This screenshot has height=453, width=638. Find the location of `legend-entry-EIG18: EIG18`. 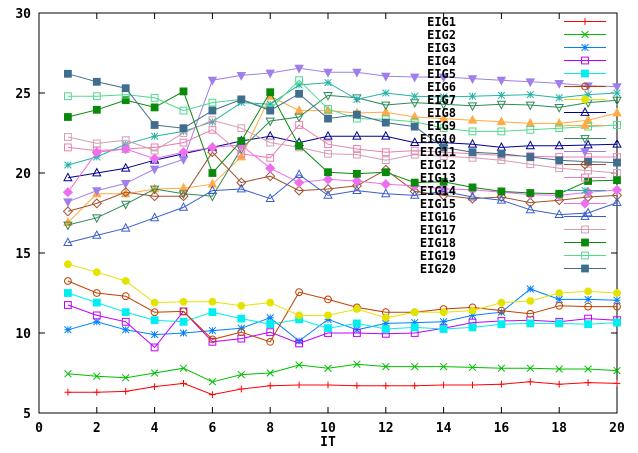

legend-entry-EIG18: EIG18 is located at coordinates (513, 243).